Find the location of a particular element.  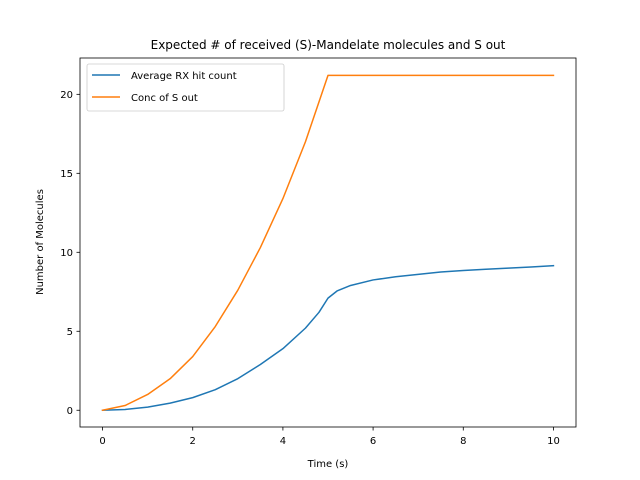

x-tick-label: 6 is located at coordinates (373, 441).